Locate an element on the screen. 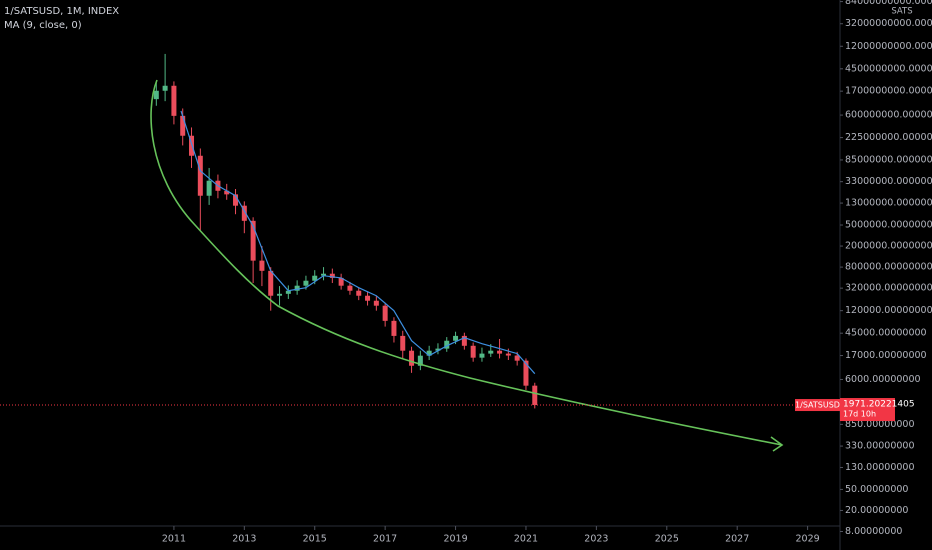 This screenshot has height=550, width=932. y-tick-label: 45000.00000000 is located at coordinates (886, 333).